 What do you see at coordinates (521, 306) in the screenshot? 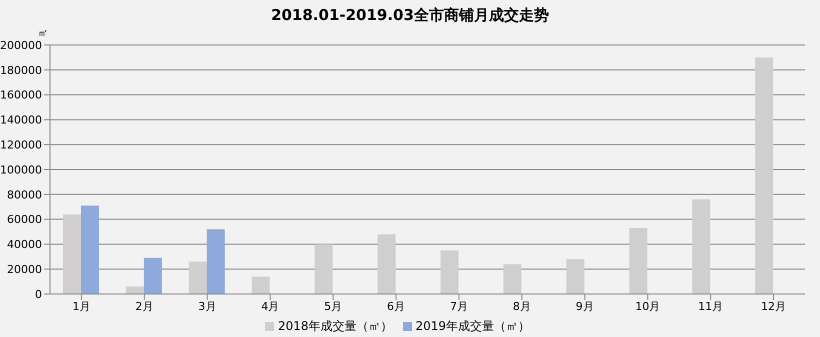
I see `x-tick-label: 8月` at bounding box center [521, 306].